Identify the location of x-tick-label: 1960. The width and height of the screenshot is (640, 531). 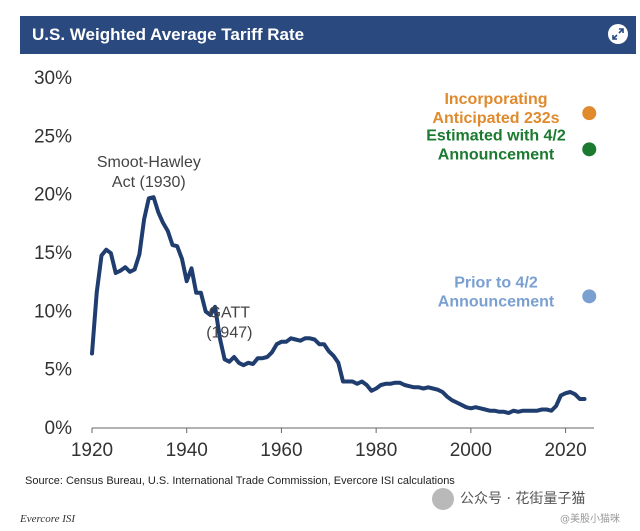
(281, 450).